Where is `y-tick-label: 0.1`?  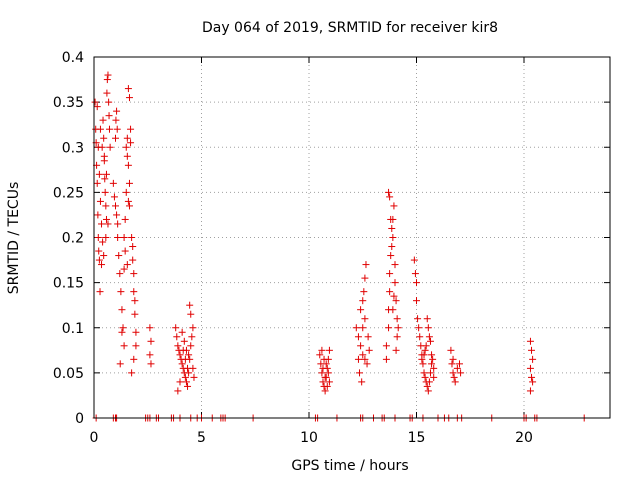 y-tick-label: 0.1 is located at coordinates (73, 329).